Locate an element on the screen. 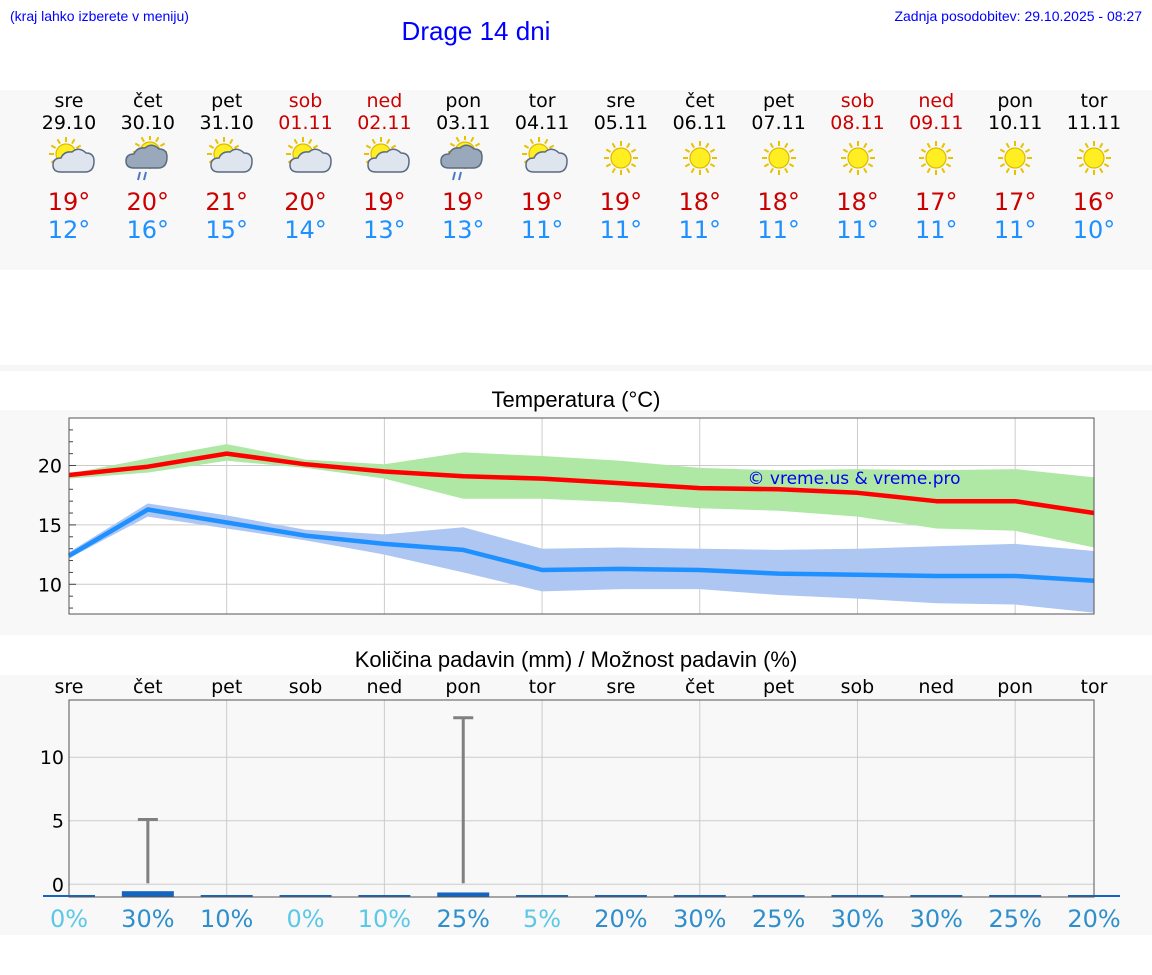 The width and height of the screenshot is (1152, 975). day-date: 31.10 is located at coordinates (226, 123).